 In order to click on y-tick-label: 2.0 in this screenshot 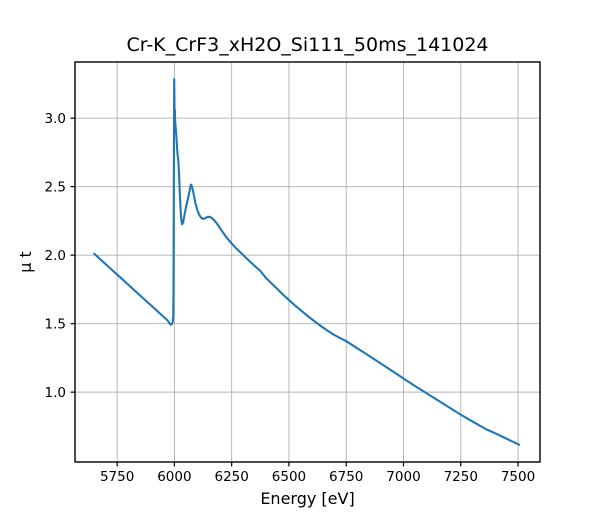, I will do `click(55, 256)`.